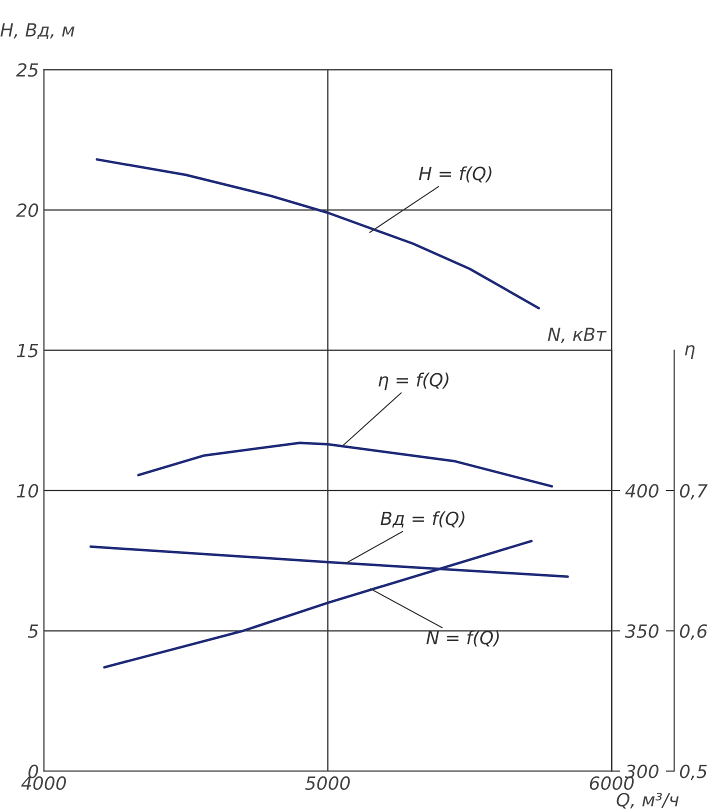  Describe the element at coordinates (27, 351) in the screenshot. I see `y-tick-label: 15` at that location.